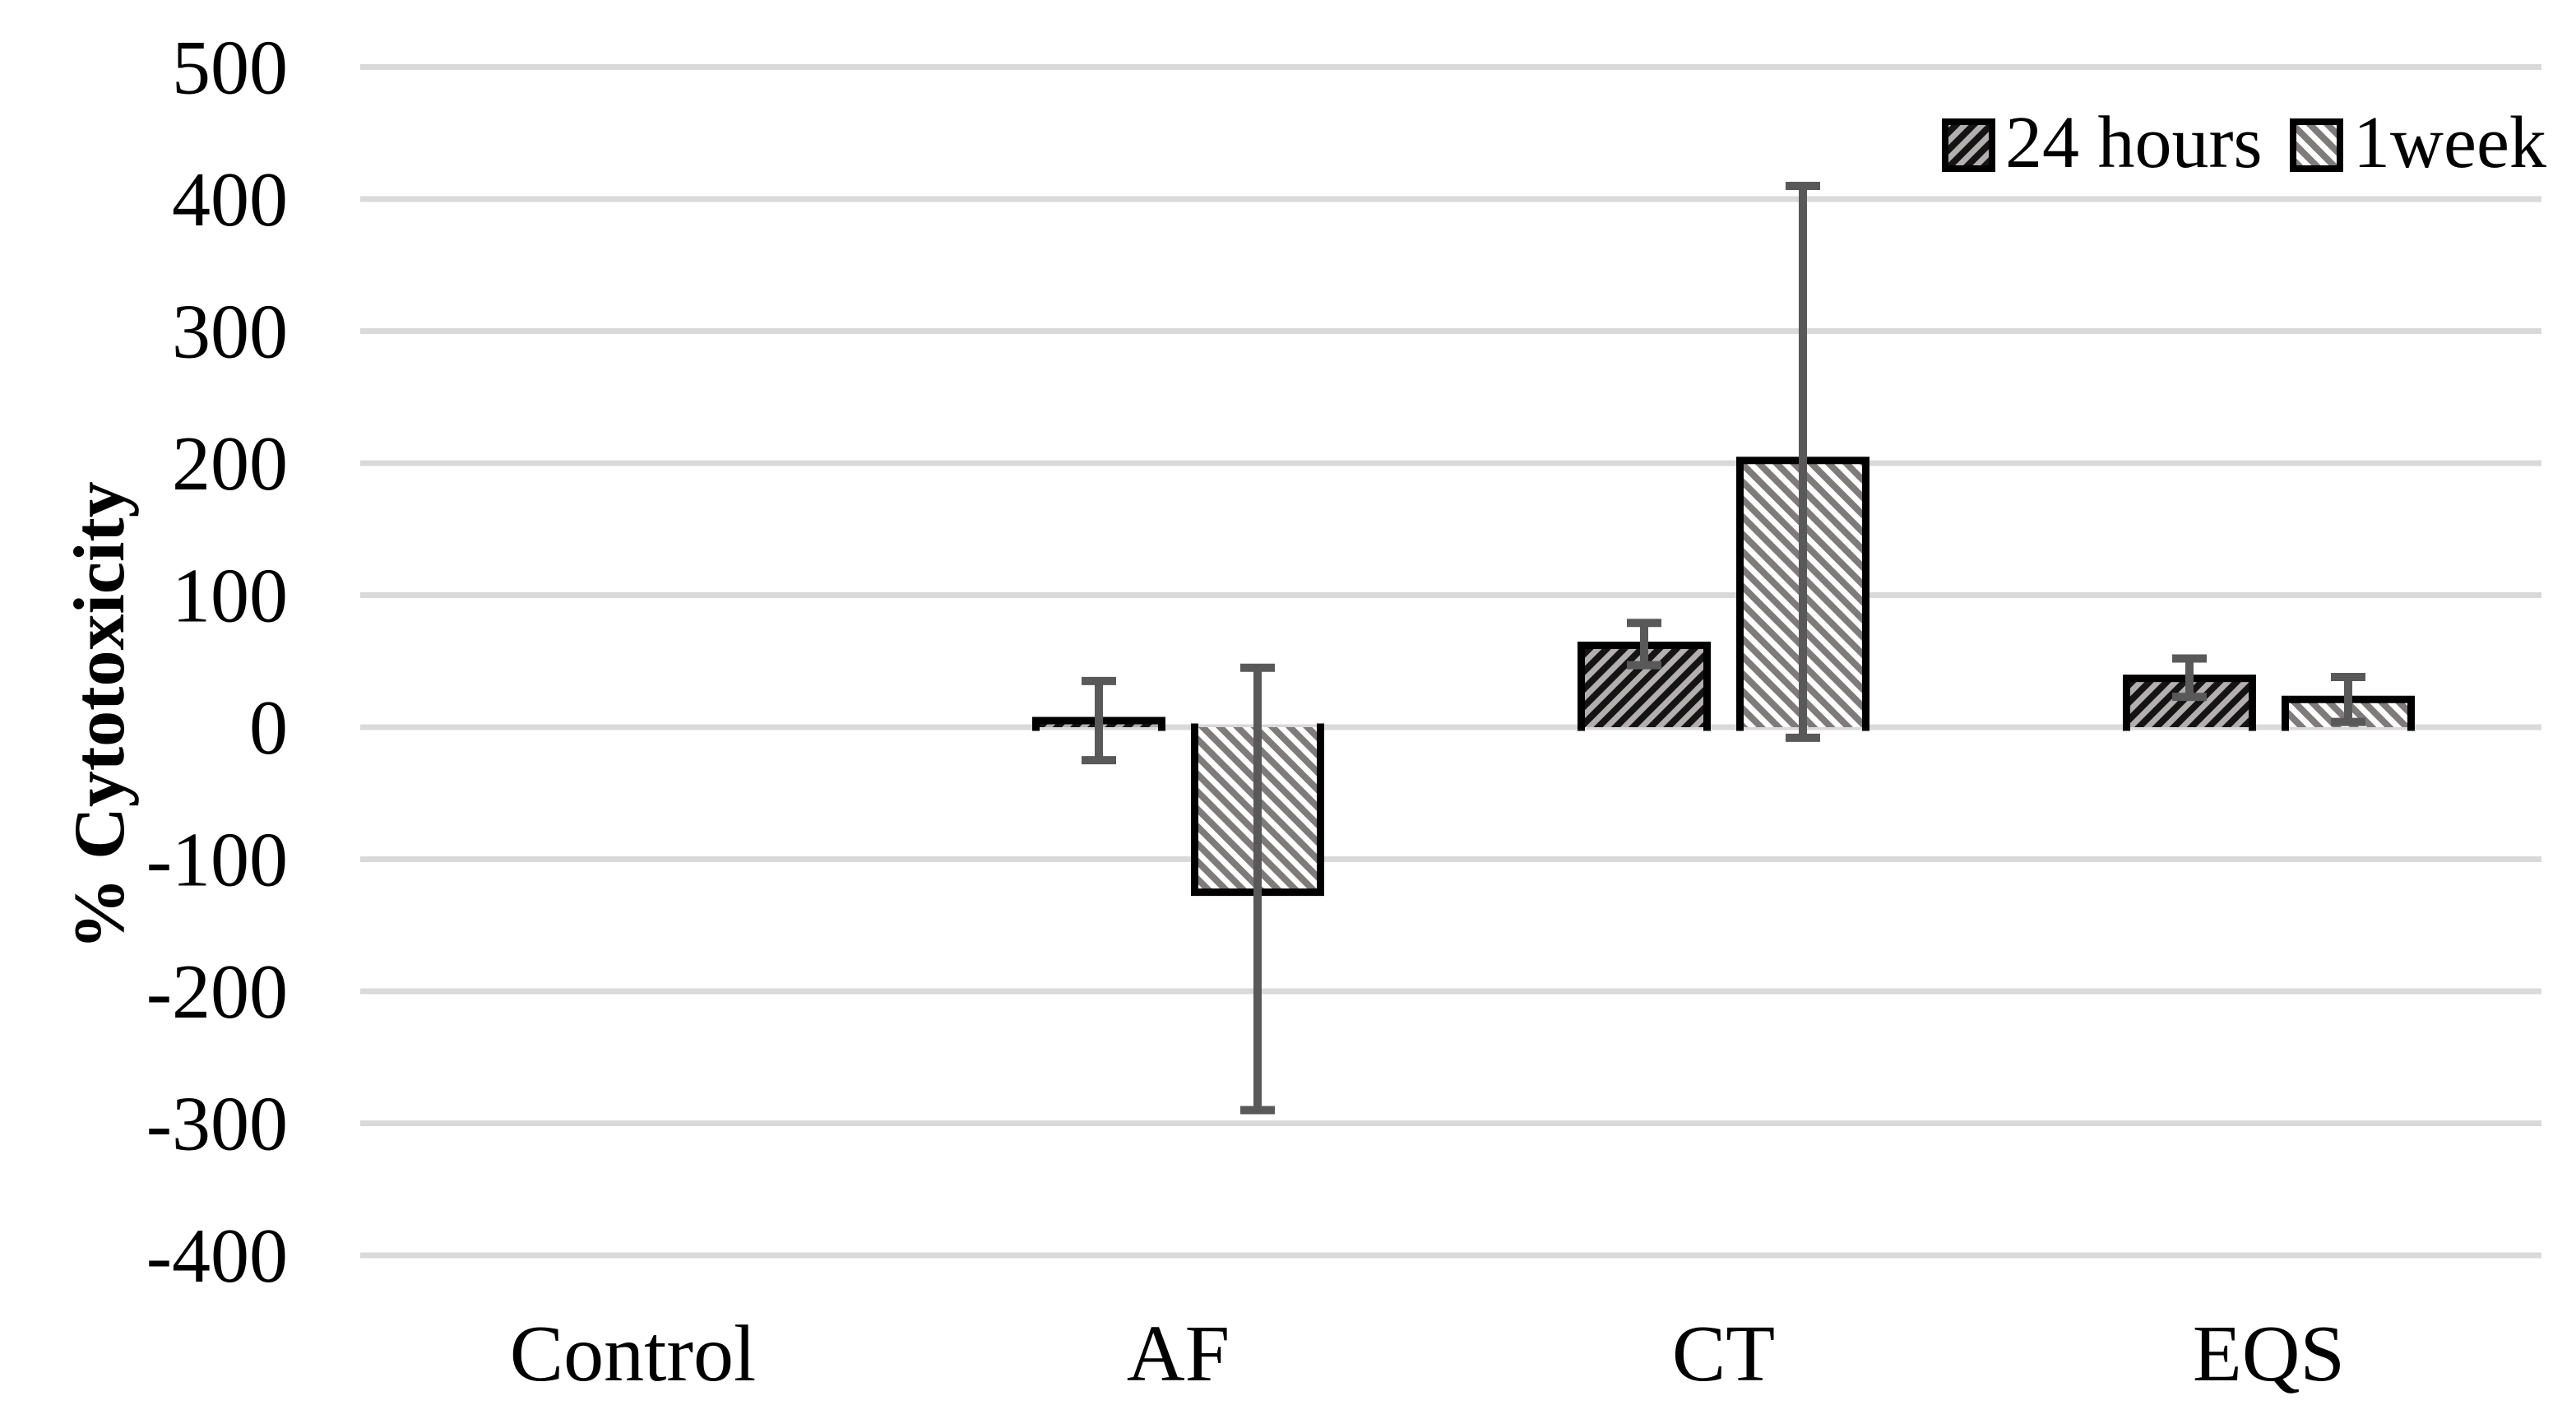 The height and width of the screenshot is (1419, 2576). What do you see at coordinates (1644, 644) in the screenshot?
I see `error-bar-24h-ct` at bounding box center [1644, 644].